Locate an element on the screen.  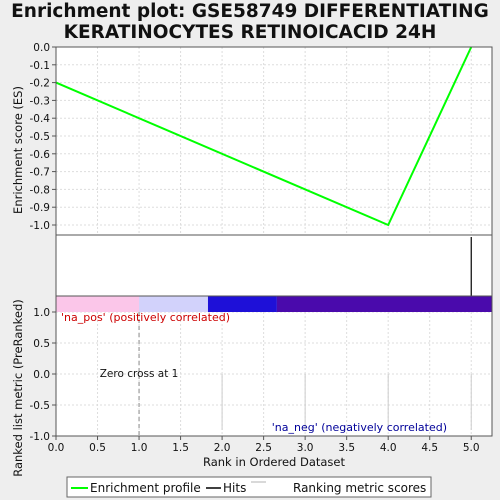
x-tick-label: 3.0 is located at coordinates (305, 448).